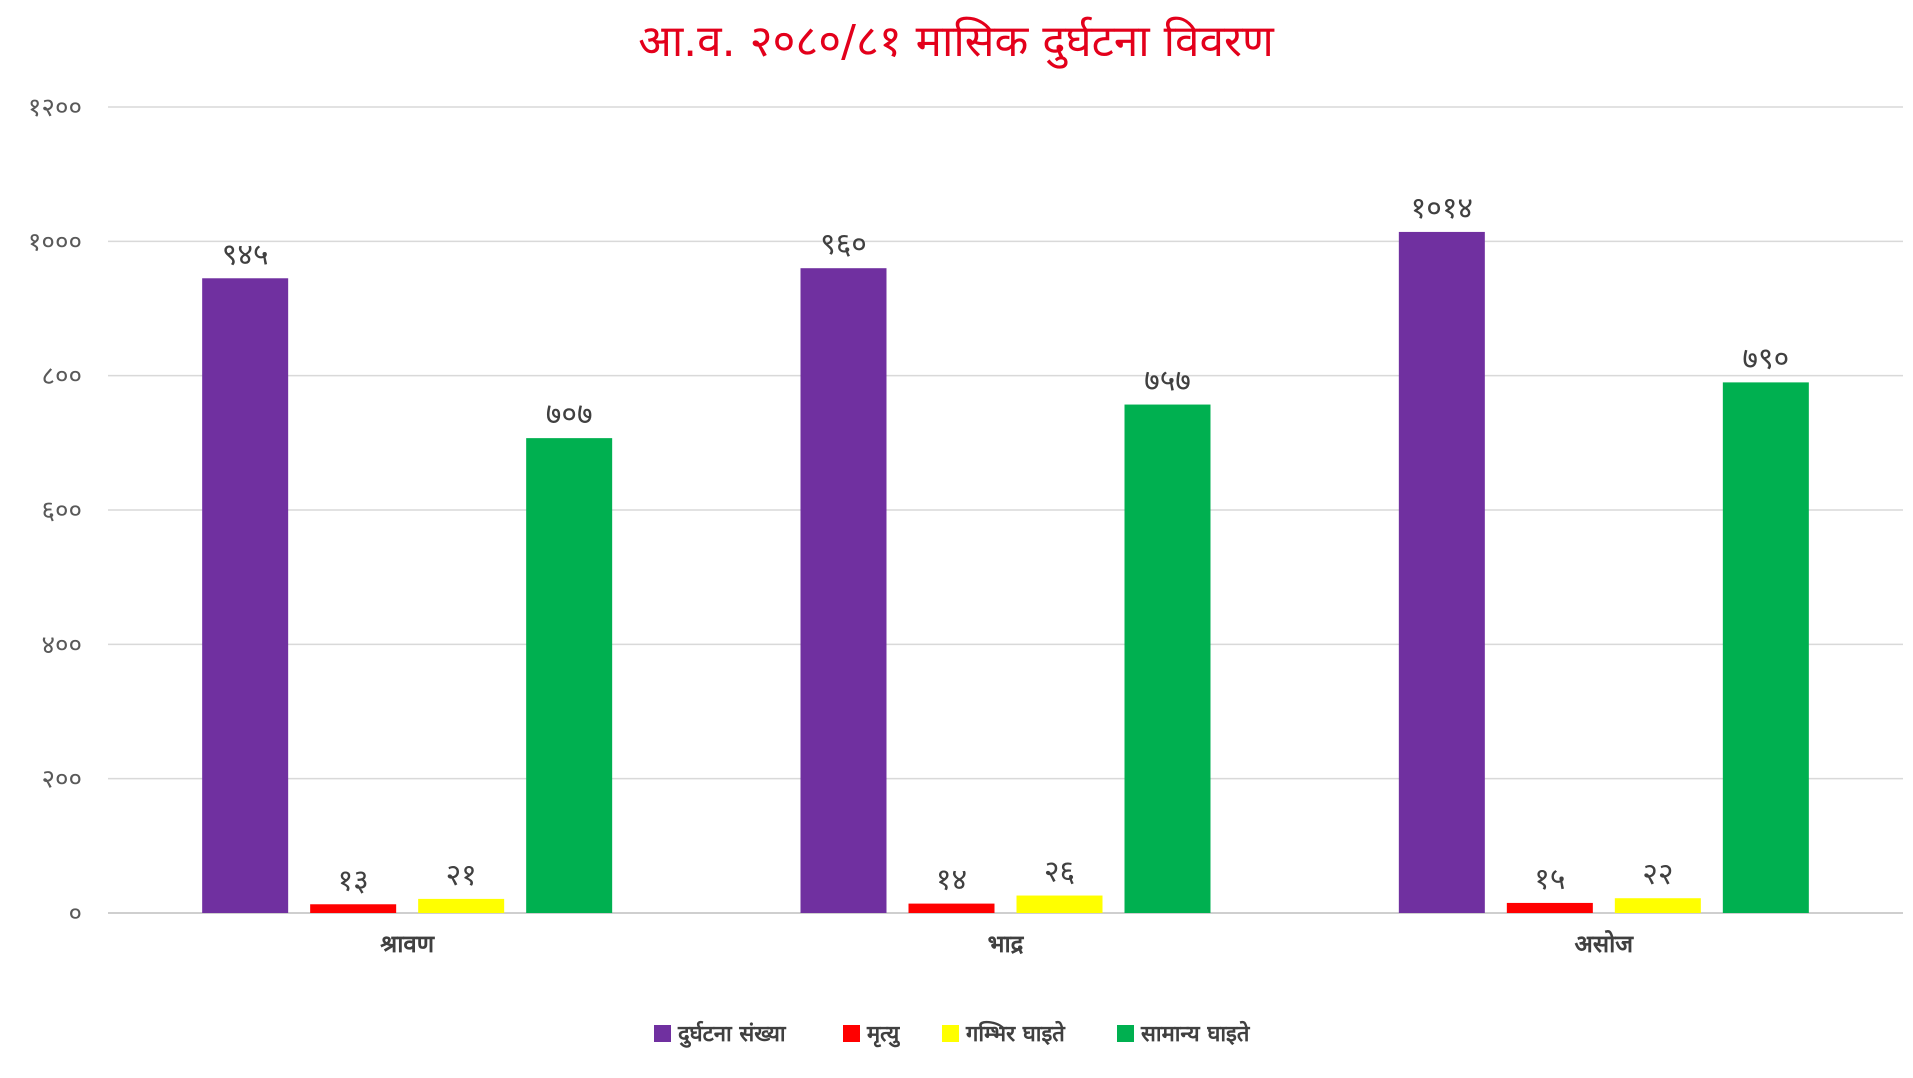  I want to click on y-tick-label: ६००, so click(61, 511).